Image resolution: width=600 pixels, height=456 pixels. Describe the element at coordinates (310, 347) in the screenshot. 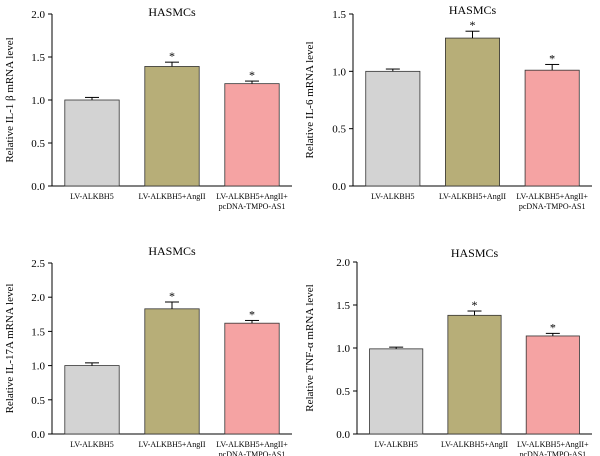

I see `y-axis-label: Relative TNF-α mRNA level` at that location.